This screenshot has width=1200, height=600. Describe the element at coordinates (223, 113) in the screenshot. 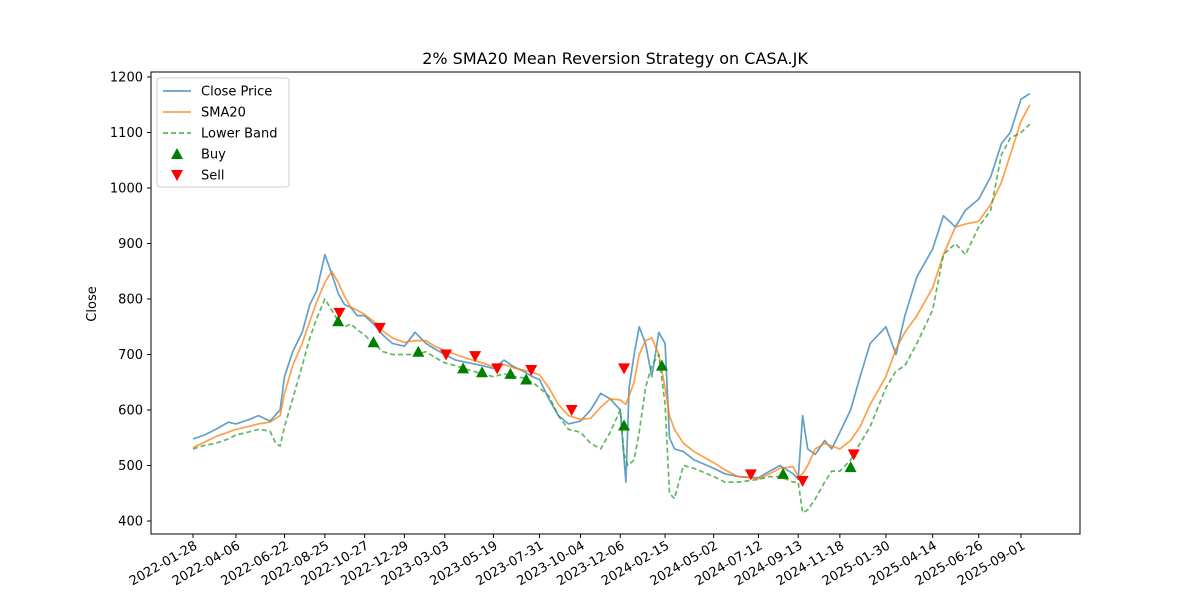

I see `legend-label-sma: SMA20` at that location.